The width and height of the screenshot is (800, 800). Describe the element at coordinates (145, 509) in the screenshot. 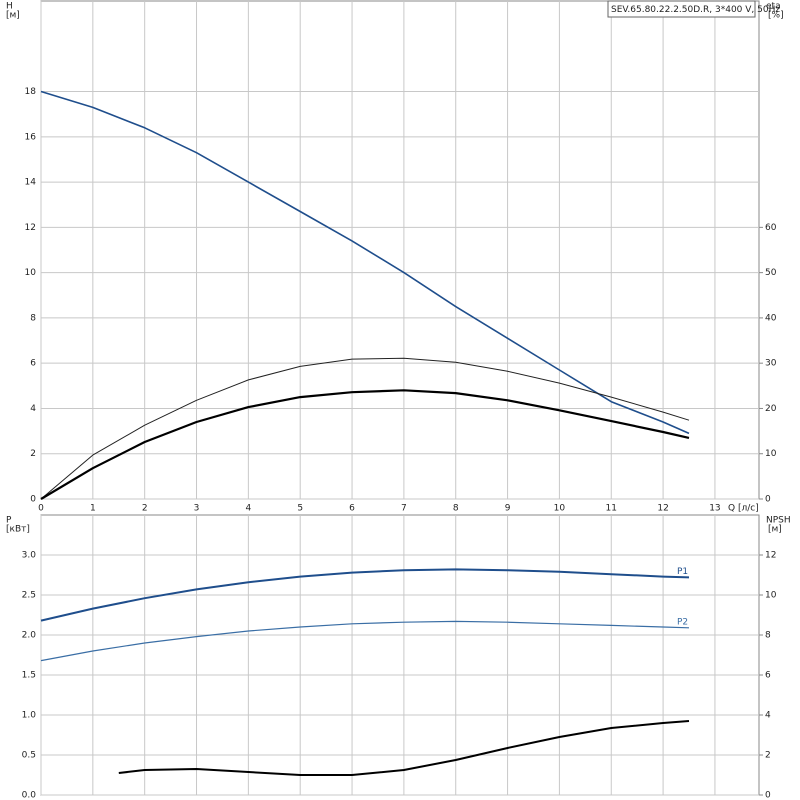

I see `x-tick-label: 2` at that location.